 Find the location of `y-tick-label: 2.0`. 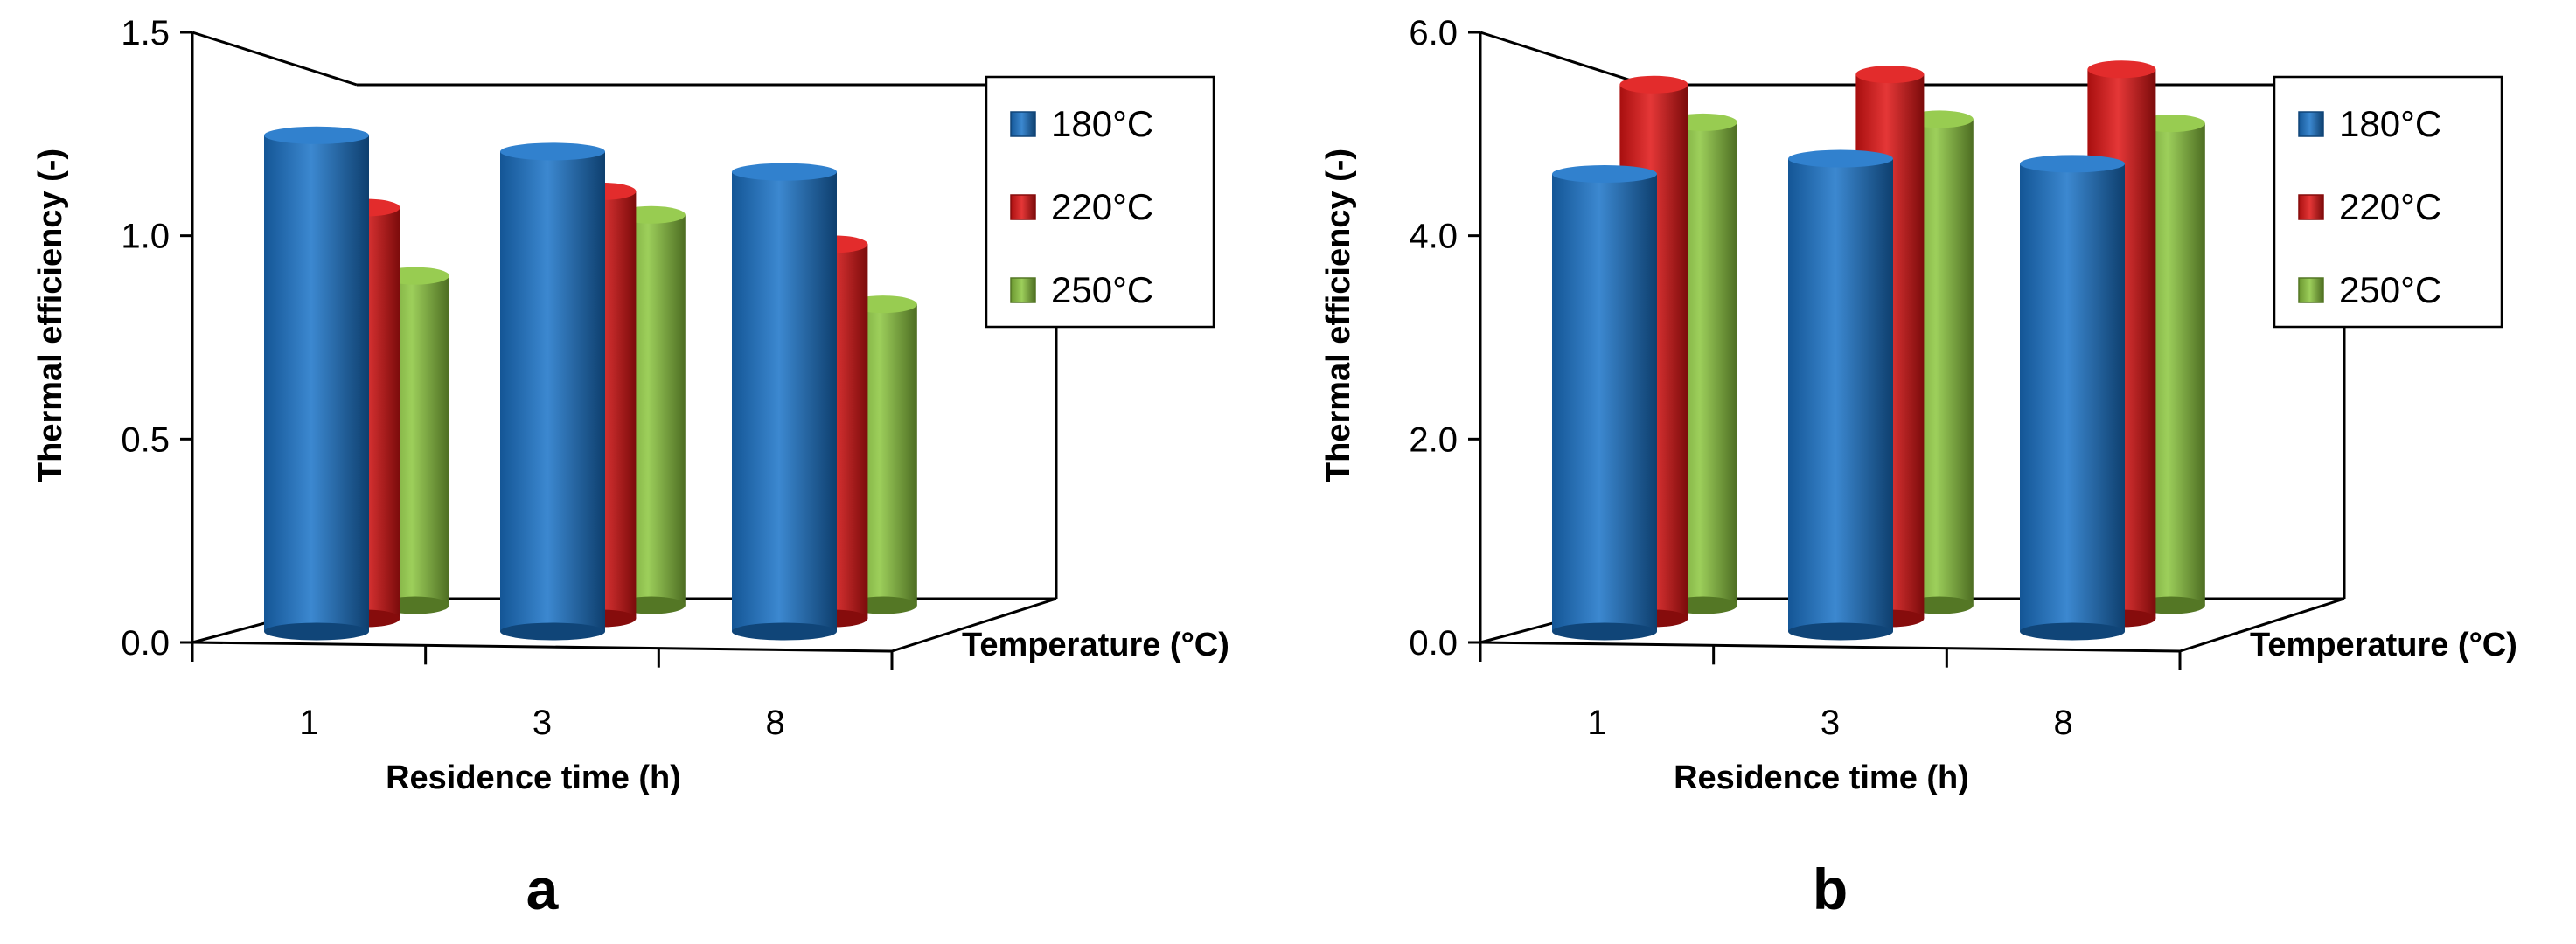

y-tick-label: 2.0 is located at coordinates (1433, 440).